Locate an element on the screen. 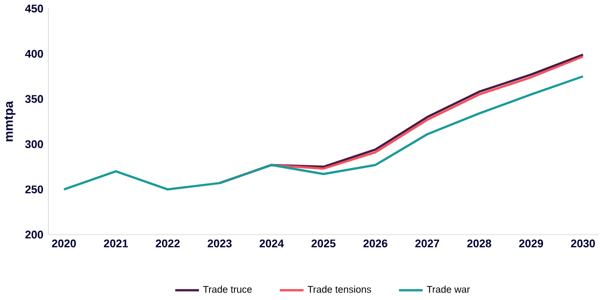 The width and height of the screenshot is (600, 300). x-tick-label: 2025 is located at coordinates (324, 243).